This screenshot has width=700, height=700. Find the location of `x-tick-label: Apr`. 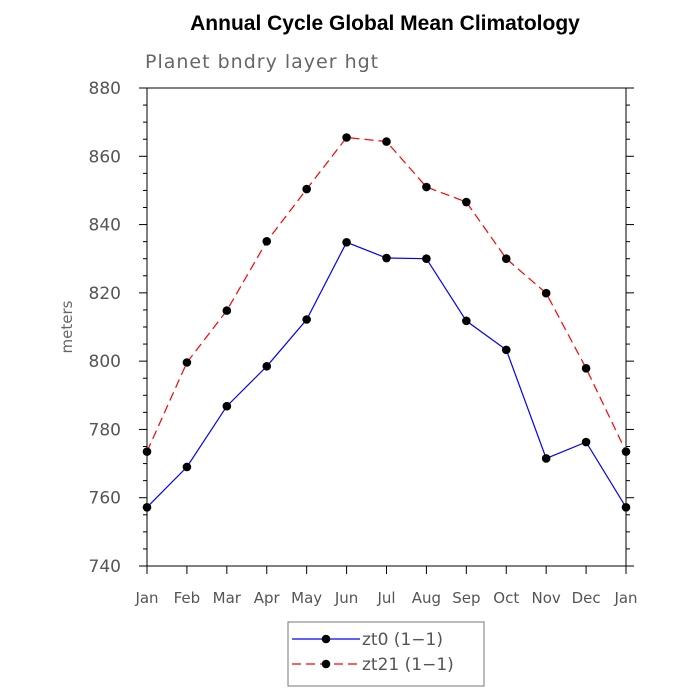

x-tick-label: Apr is located at coordinates (267, 598).